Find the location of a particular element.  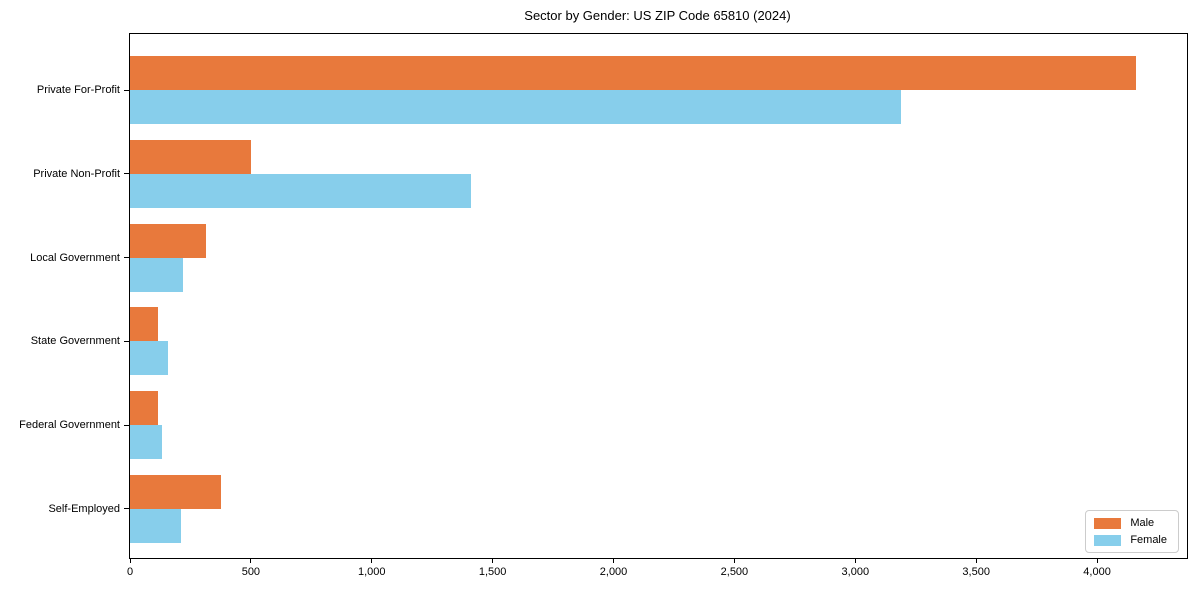

x-tick-label: 4,000 is located at coordinates (1097, 572).